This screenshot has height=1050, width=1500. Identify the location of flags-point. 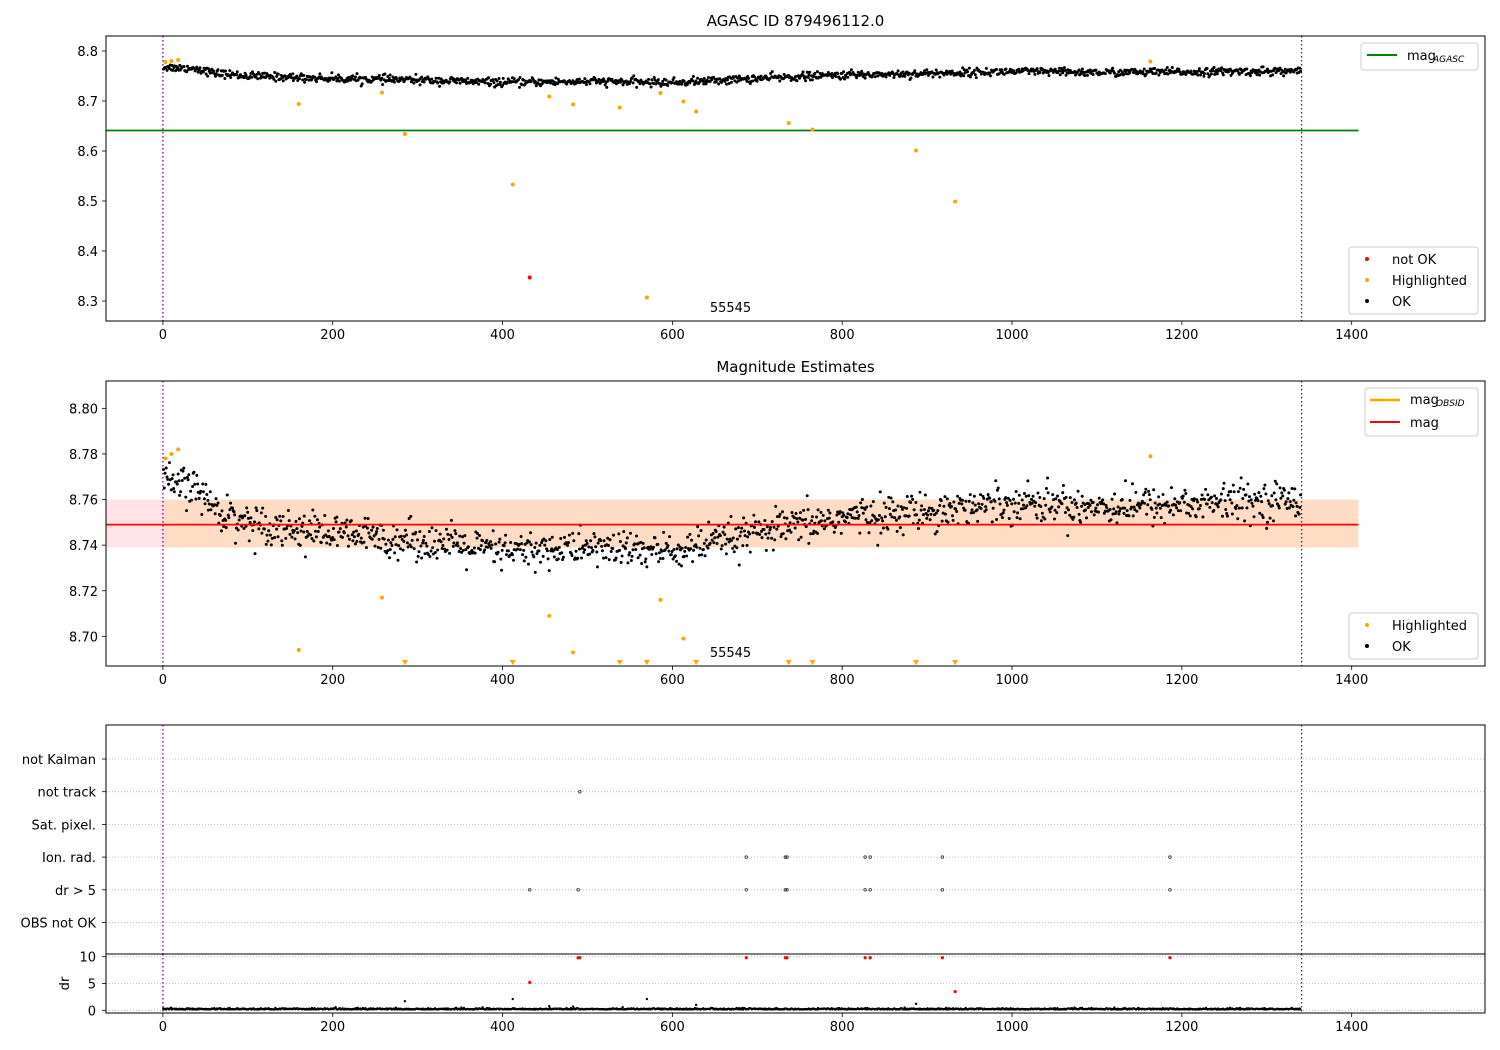
(530, 890).